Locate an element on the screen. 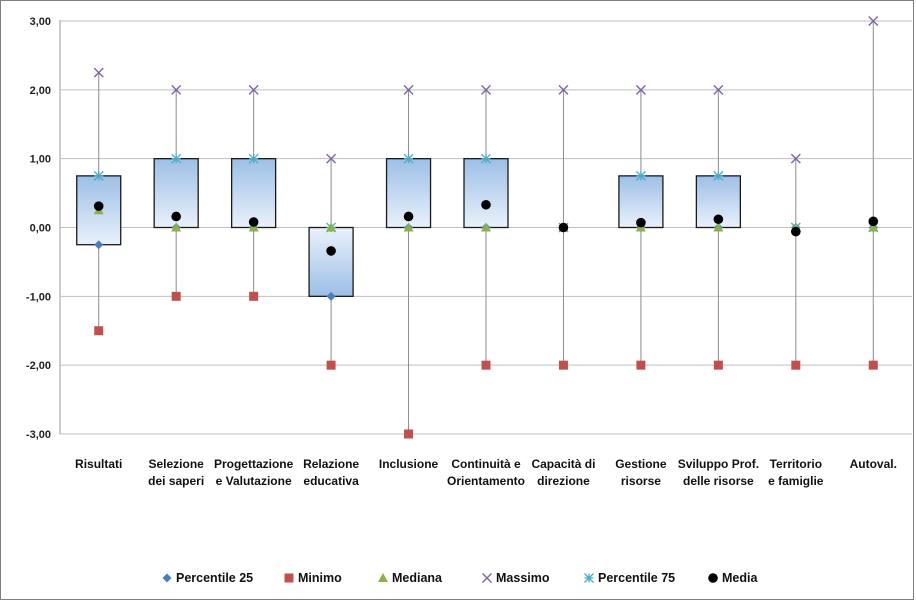 Image resolution: width=916 pixels, height=606 pixels. legend-item-mediana: Mediana is located at coordinates (410, 578).